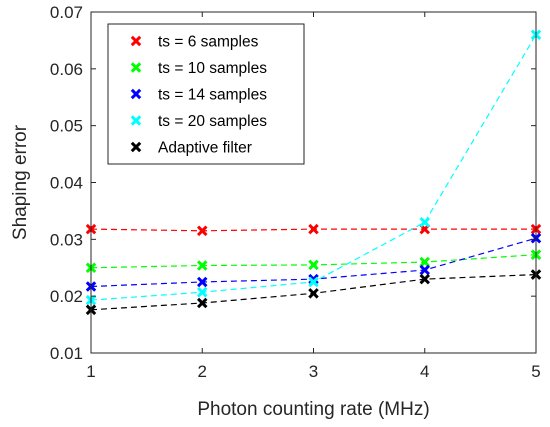 The image size is (550, 427). I want to click on legend-label: Adaptive filter, so click(205, 148).